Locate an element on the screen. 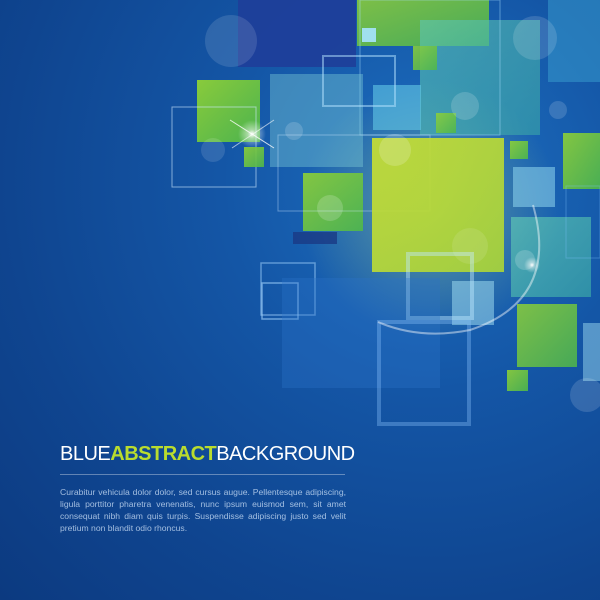 This screenshot has width=600, height=600. headline-word-blue: BLUE is located at coordinates (85, 454).